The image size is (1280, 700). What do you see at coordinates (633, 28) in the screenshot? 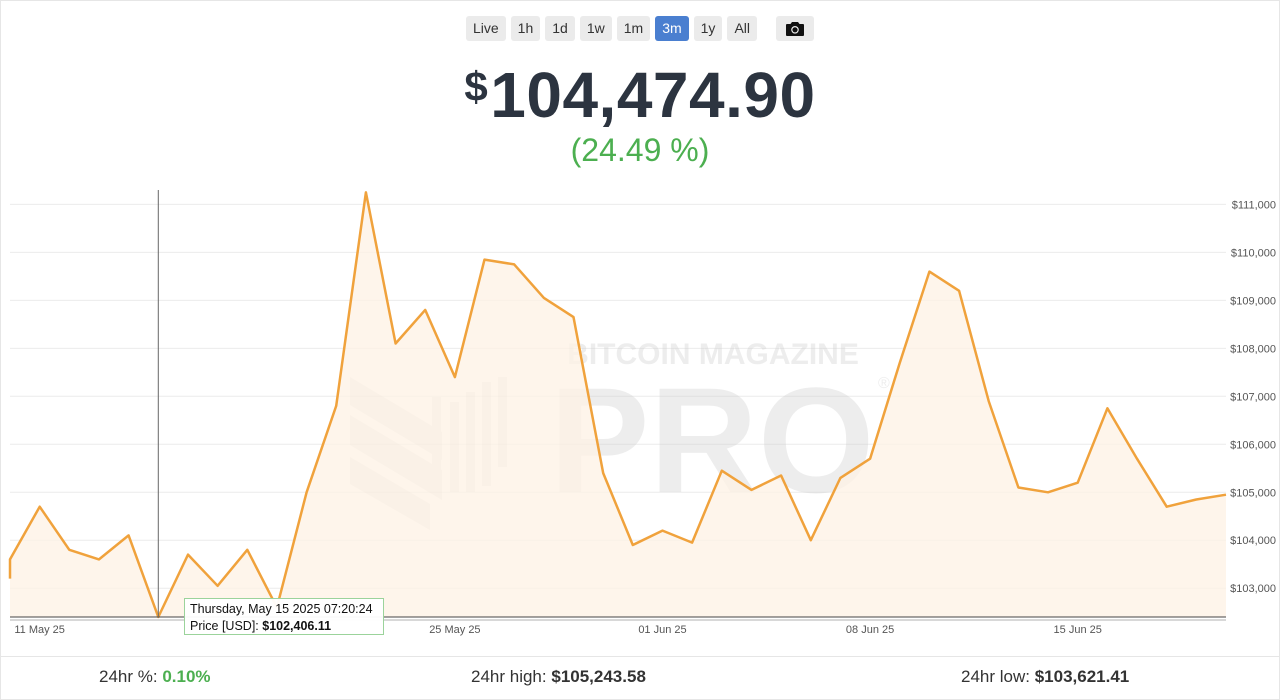
I see `range-button-1m: 1m` at bounding box center [633, 28].